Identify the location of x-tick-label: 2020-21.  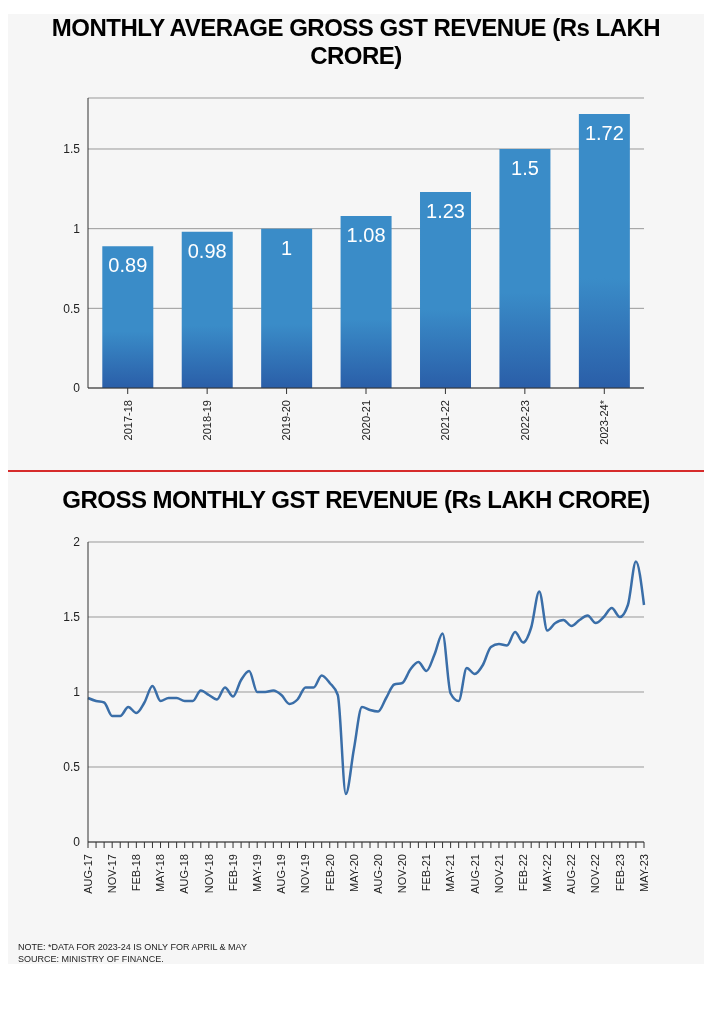
(365, 420).